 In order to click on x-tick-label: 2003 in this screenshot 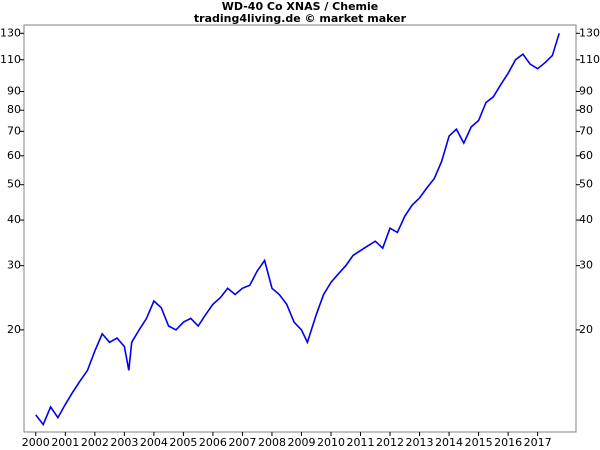, I will do `click(124, 442)`.